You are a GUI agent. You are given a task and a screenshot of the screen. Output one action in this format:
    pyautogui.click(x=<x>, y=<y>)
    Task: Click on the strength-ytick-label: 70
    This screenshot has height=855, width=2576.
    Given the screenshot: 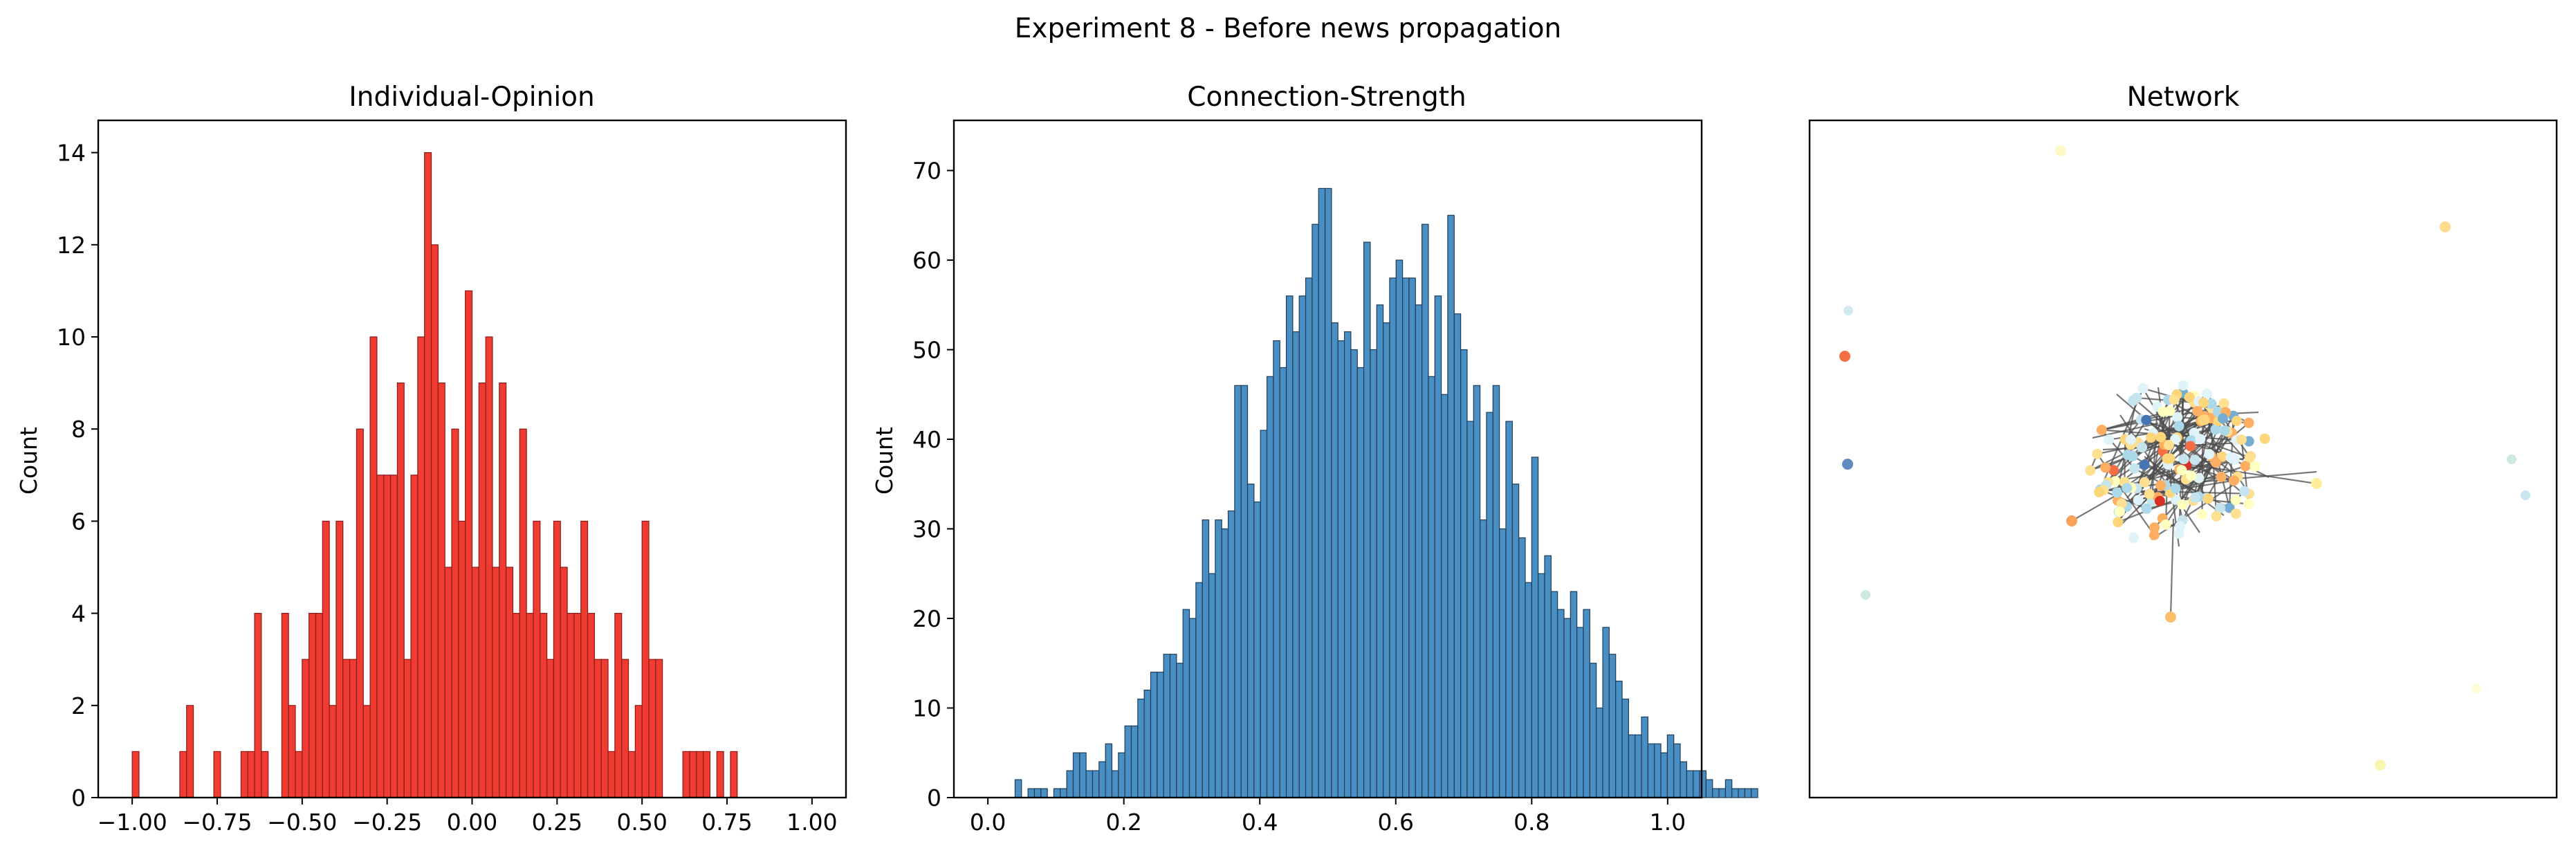 What is the action you would take?
    pyautogui.click(x=926, y=172)
    